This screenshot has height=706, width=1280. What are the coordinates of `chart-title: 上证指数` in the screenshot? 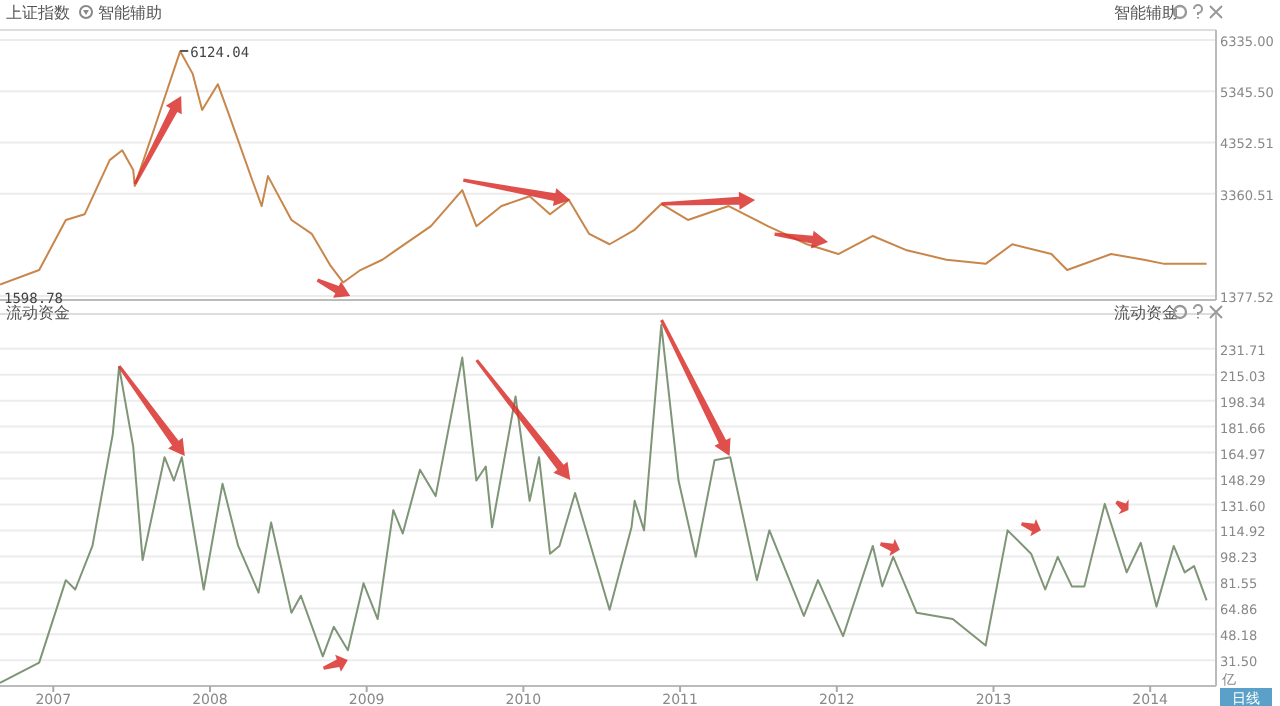 It's located at (38, 13).